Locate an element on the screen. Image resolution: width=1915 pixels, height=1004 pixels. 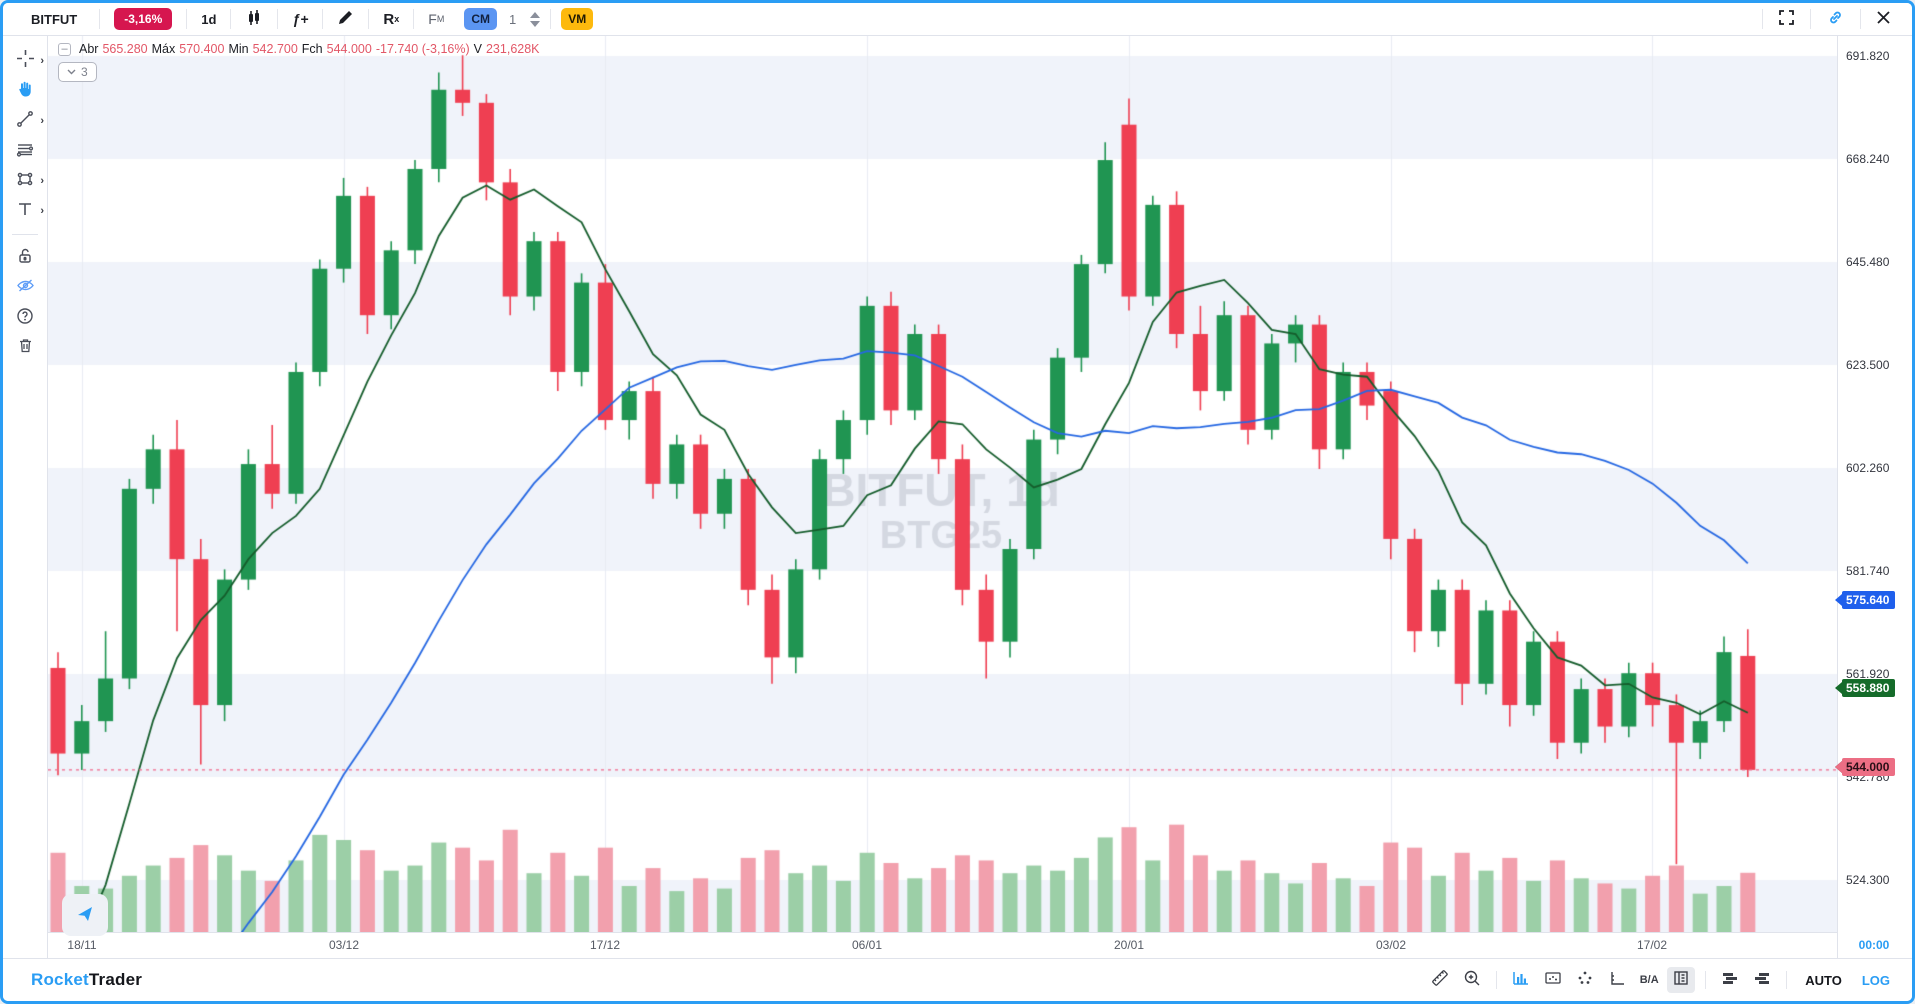
lock-drawings-button is located at coordinates (25, 258).